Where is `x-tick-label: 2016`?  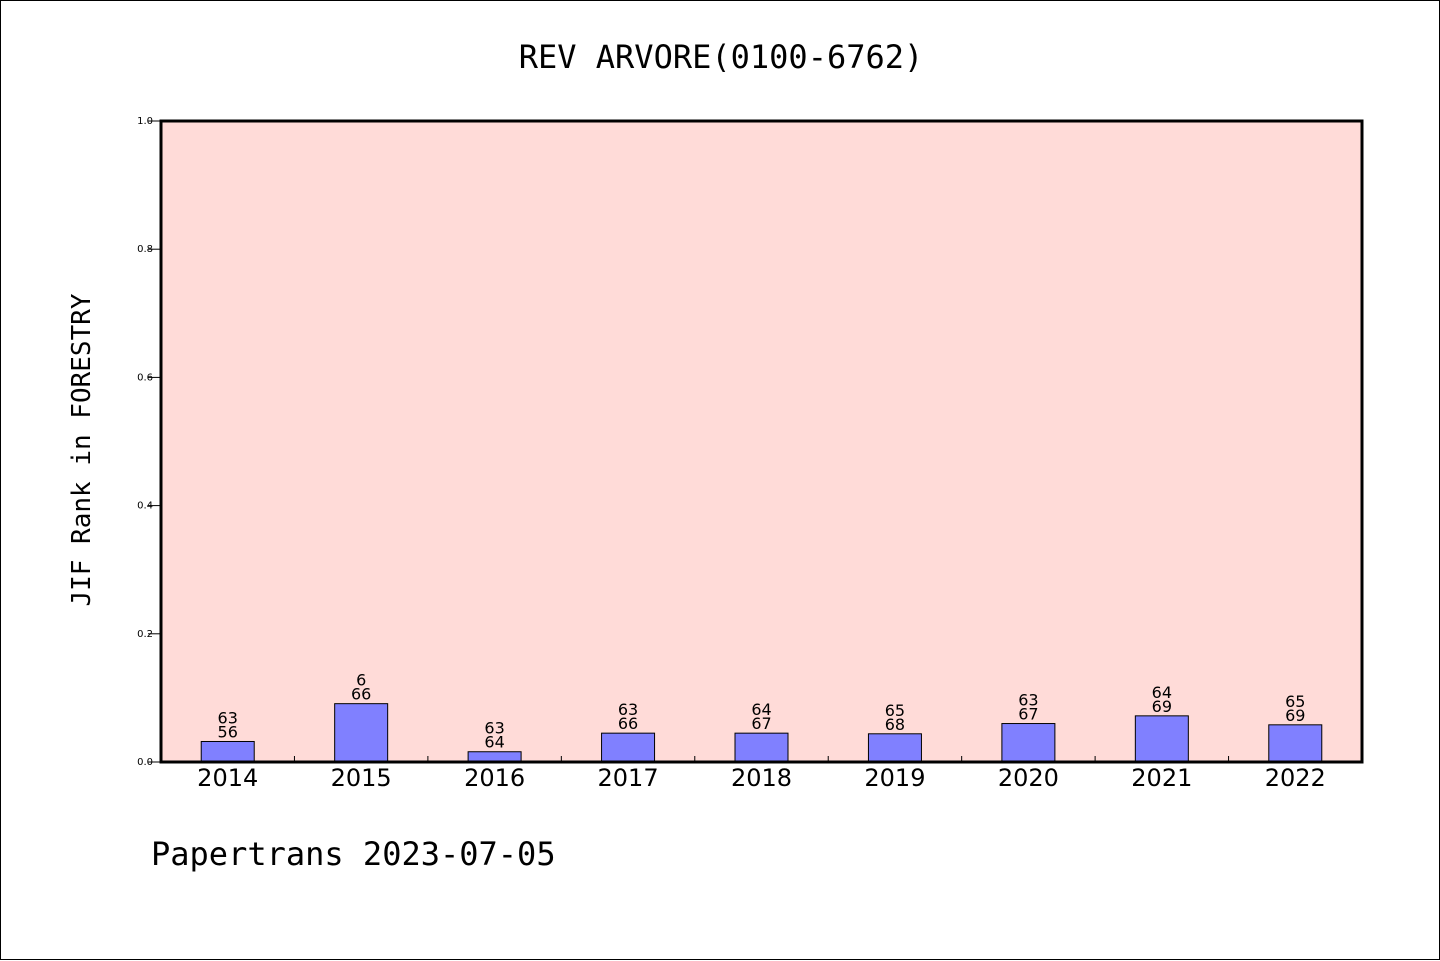
x-tick-label: 2016 is located at coordinates (494, 778).